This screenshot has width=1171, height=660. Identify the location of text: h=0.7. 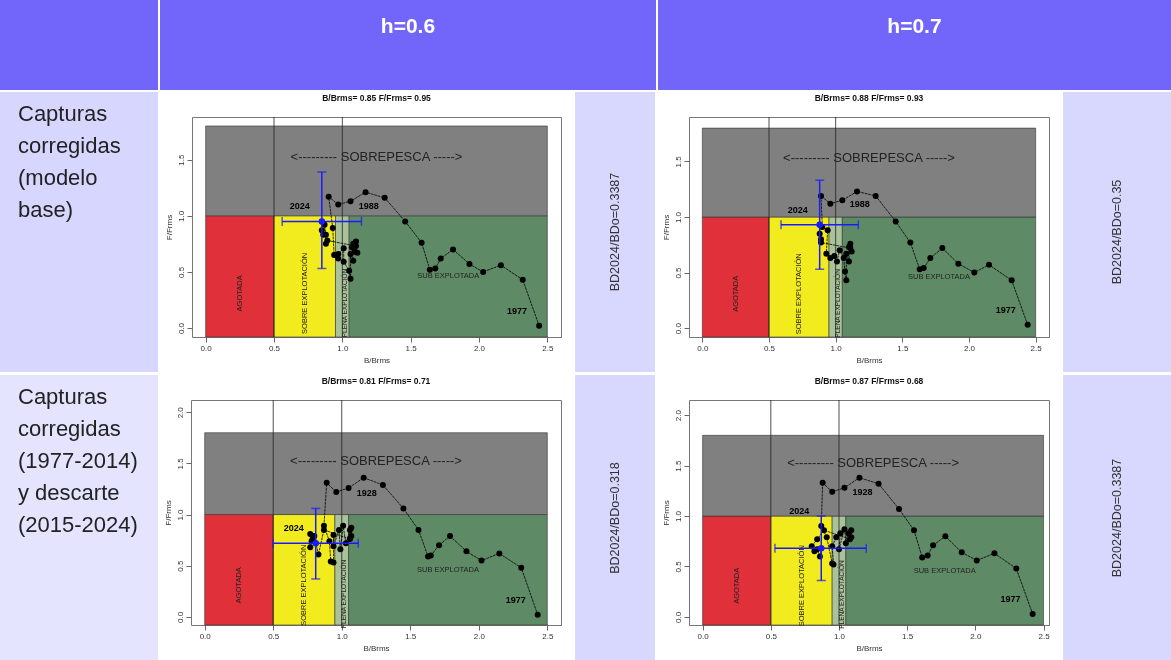
(914, 45).